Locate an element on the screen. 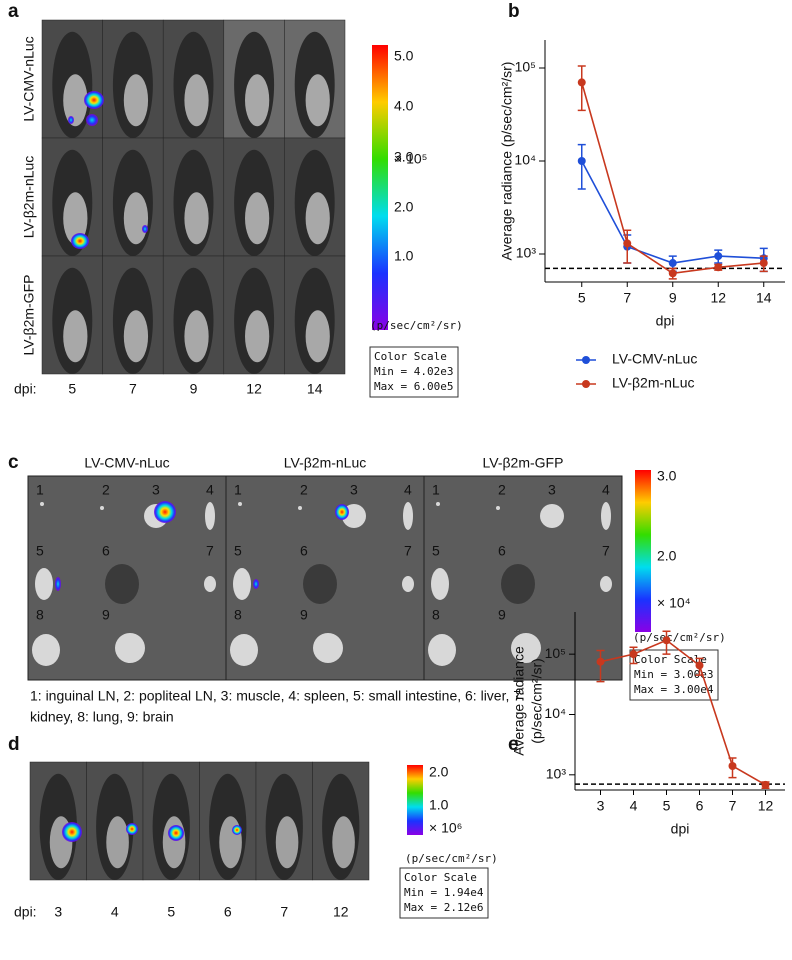 Image resolution: width=792 pixels, height=960 pixels. color-scale-max: Max = 6.00e5 is located at coordinates (413, 386).